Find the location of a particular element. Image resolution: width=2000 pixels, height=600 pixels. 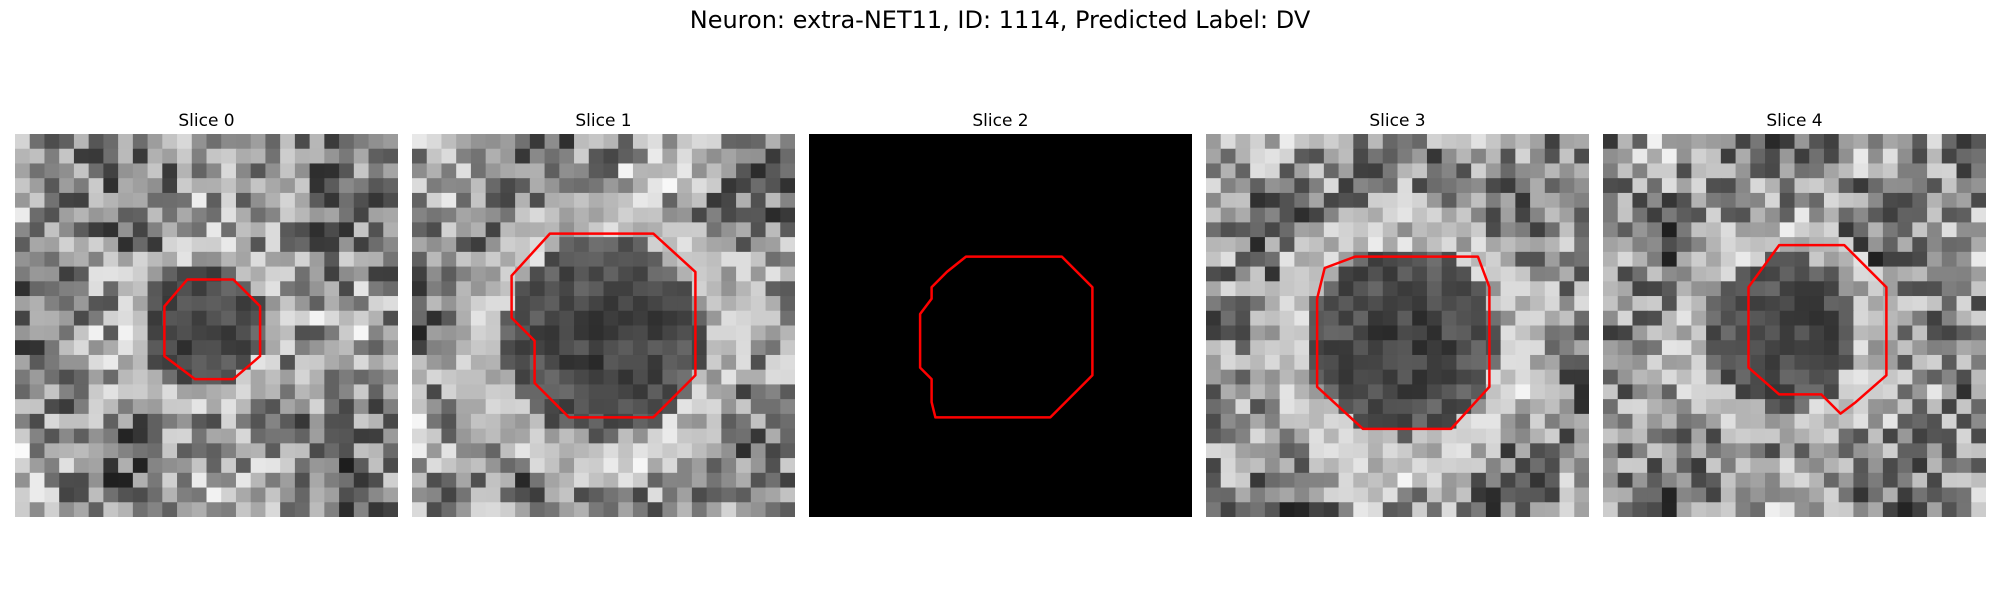

slice-panel-2: Slice 2 is located at coordinates (1000, 312).